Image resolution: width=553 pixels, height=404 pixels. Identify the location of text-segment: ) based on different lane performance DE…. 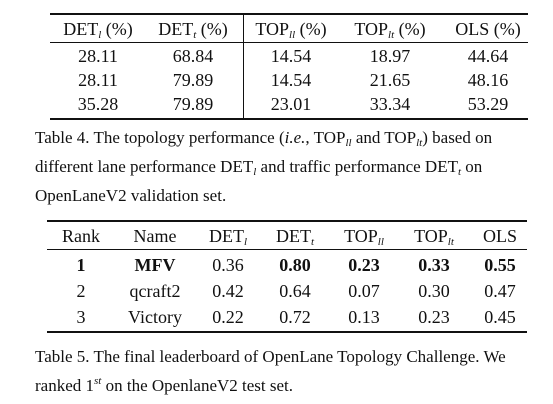
(264, 152).